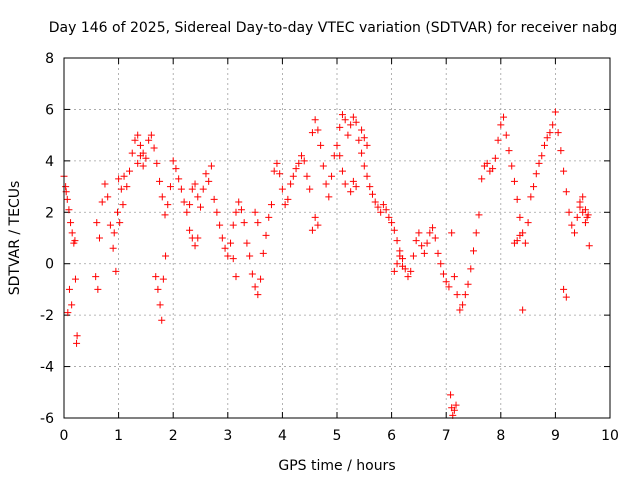 Image resolution: width=640 pixels, height=480 pixels. I want to click on x-tick-label: 5, so click(337, 436).